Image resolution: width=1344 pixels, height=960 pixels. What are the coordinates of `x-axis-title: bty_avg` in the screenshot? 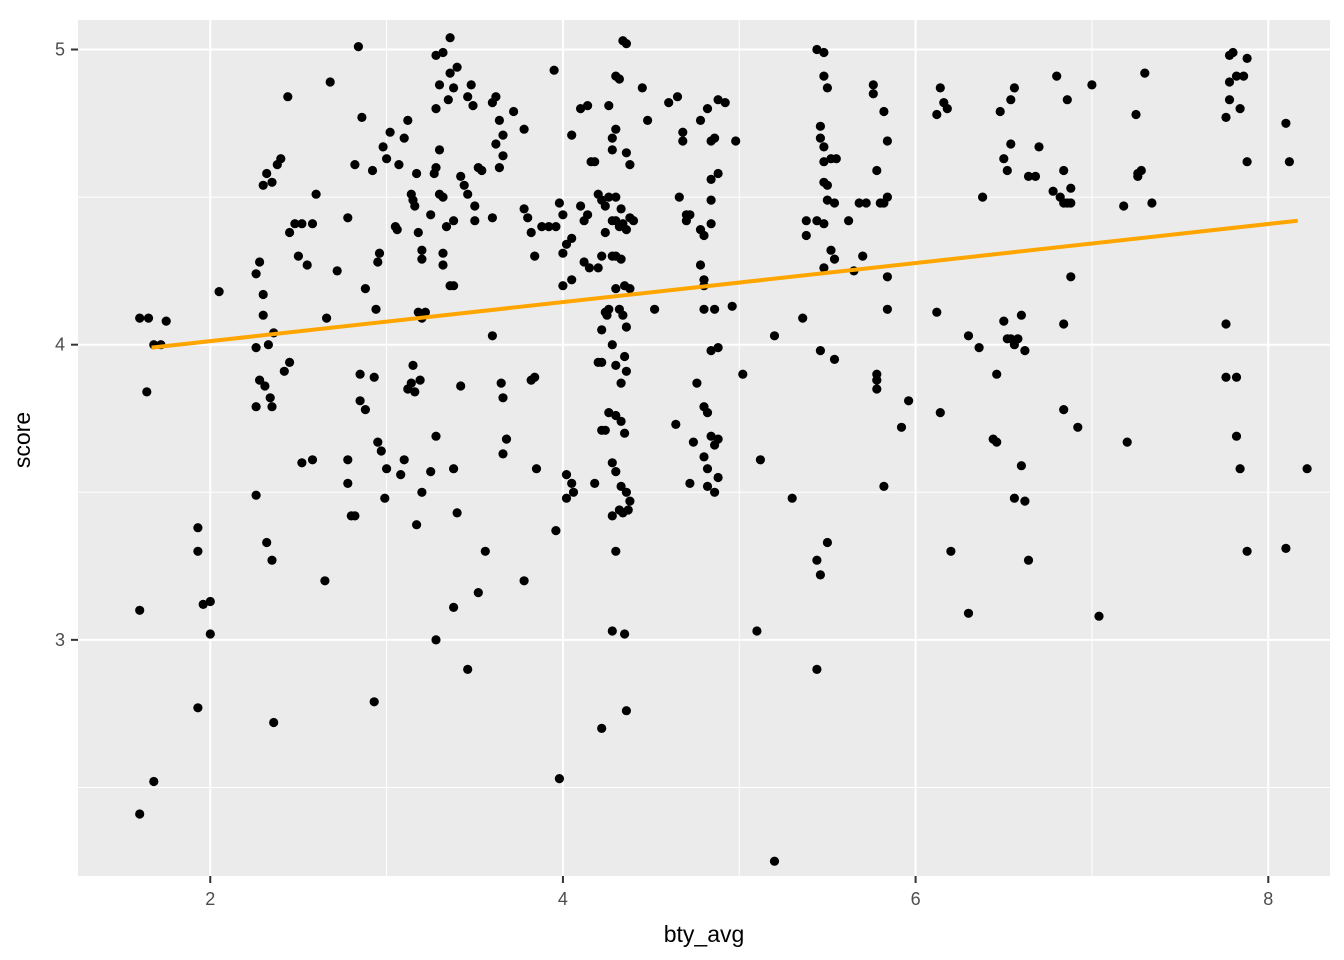 It's located at (704, 934).